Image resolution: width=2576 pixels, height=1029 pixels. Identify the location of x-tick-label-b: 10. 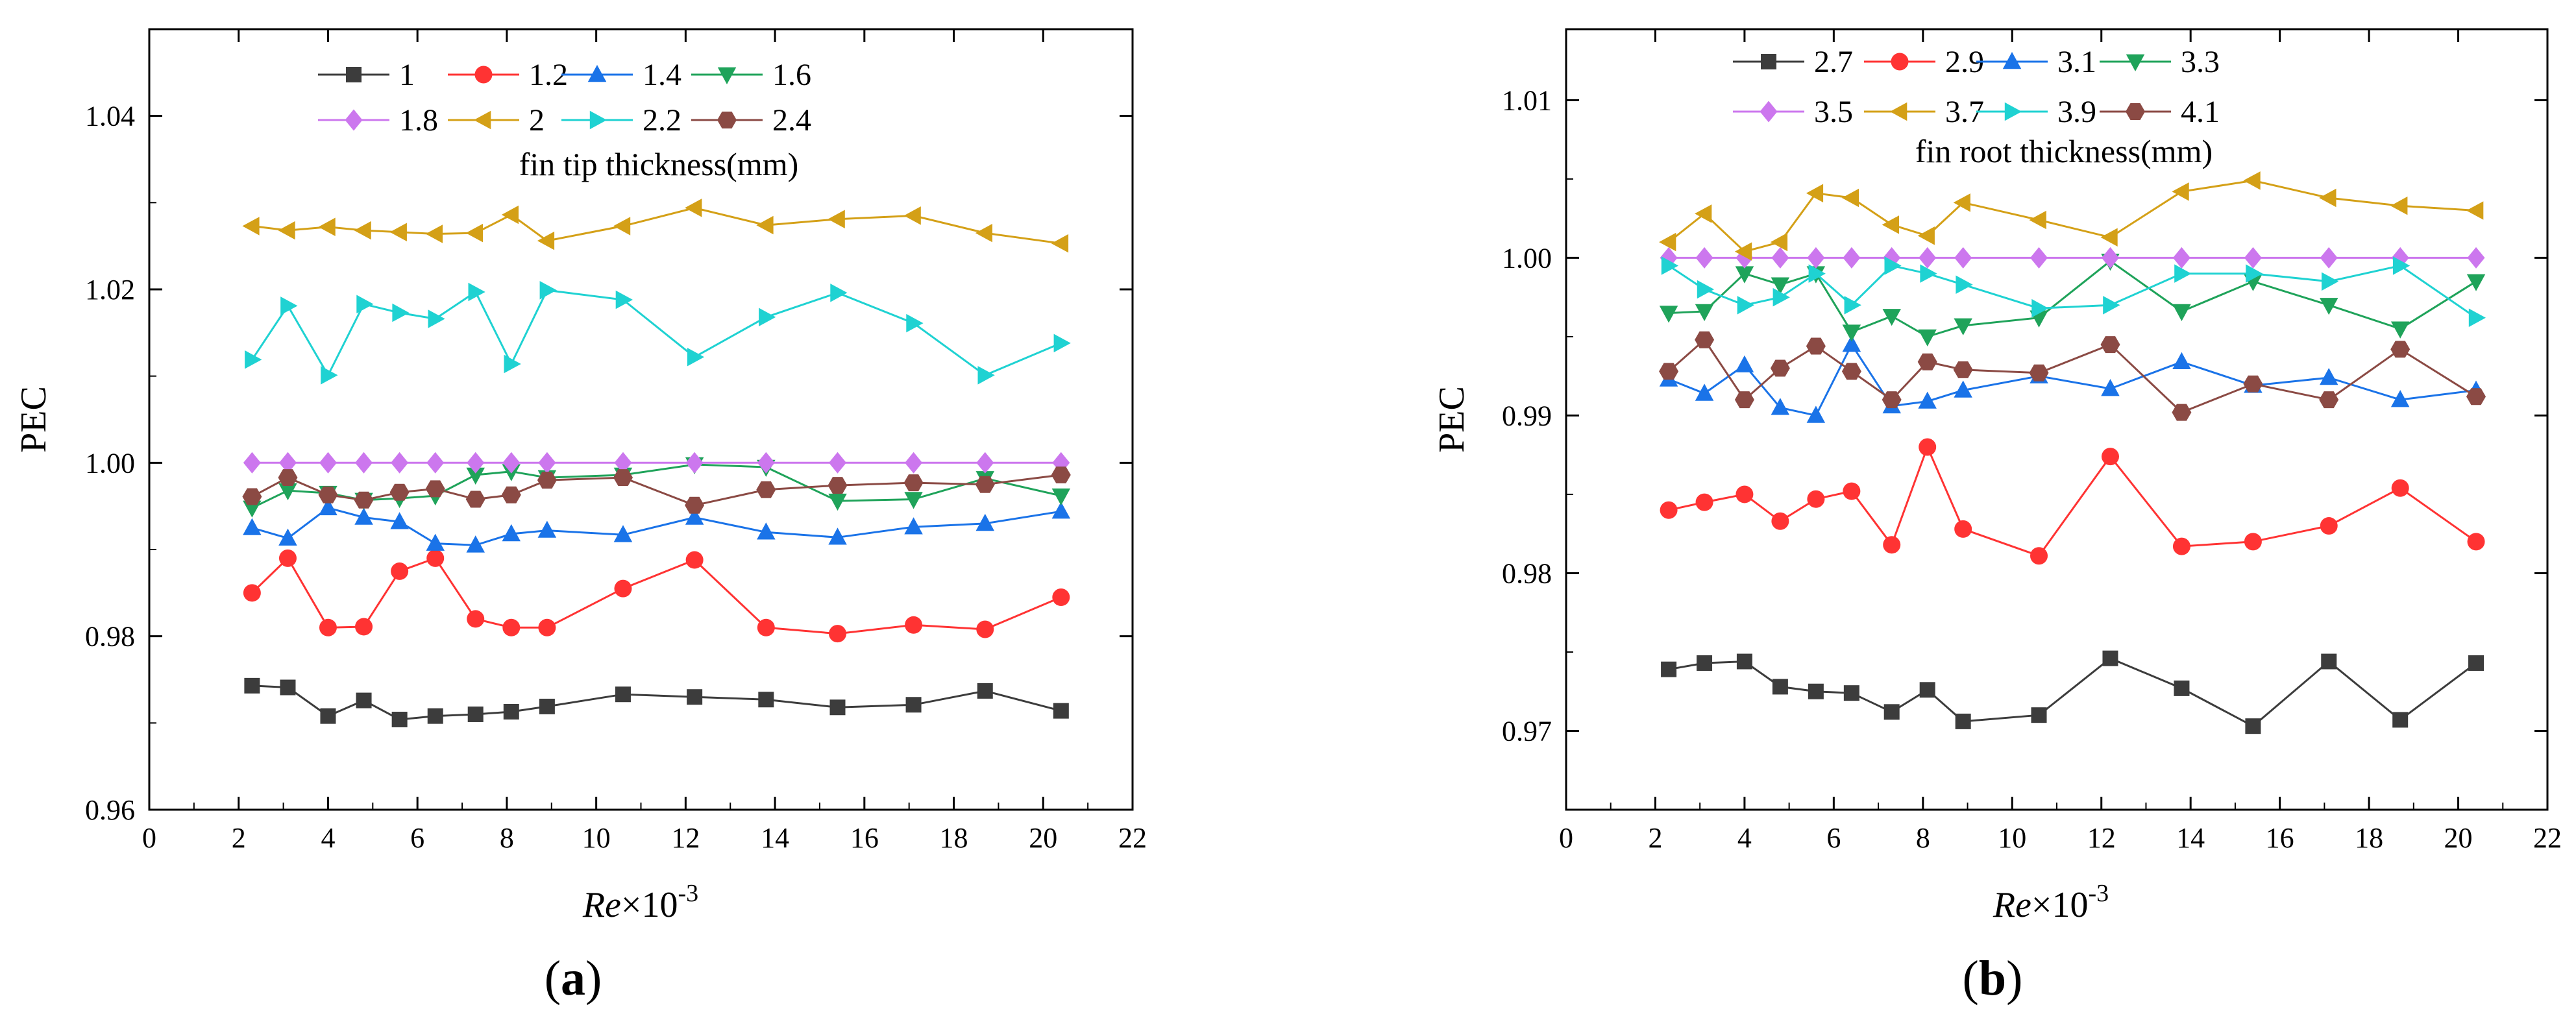
(2012, 838).